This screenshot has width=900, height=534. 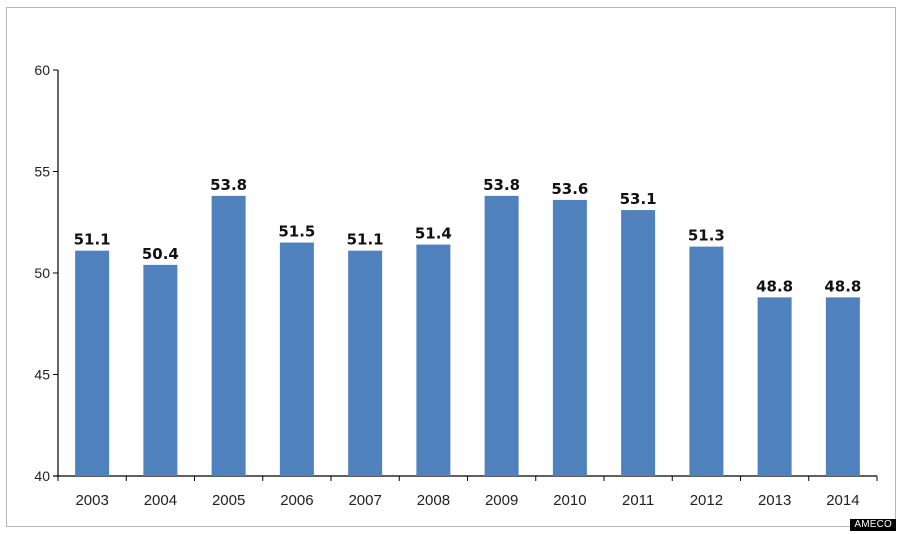 I want to click on x-tick-label-2010: 2010, so click(x=569, y=500).